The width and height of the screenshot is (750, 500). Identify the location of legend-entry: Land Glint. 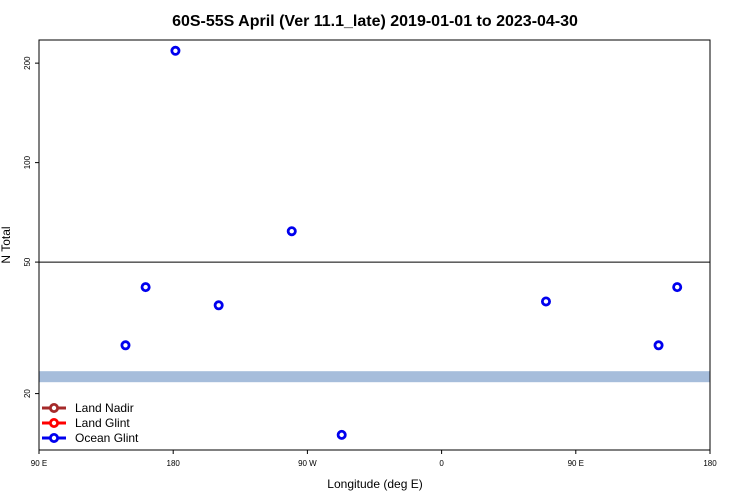
(86, 423).